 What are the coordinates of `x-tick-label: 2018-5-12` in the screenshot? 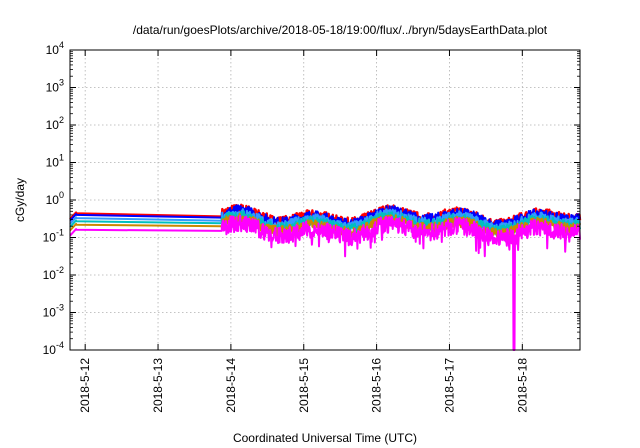 It's located at (85, 385).